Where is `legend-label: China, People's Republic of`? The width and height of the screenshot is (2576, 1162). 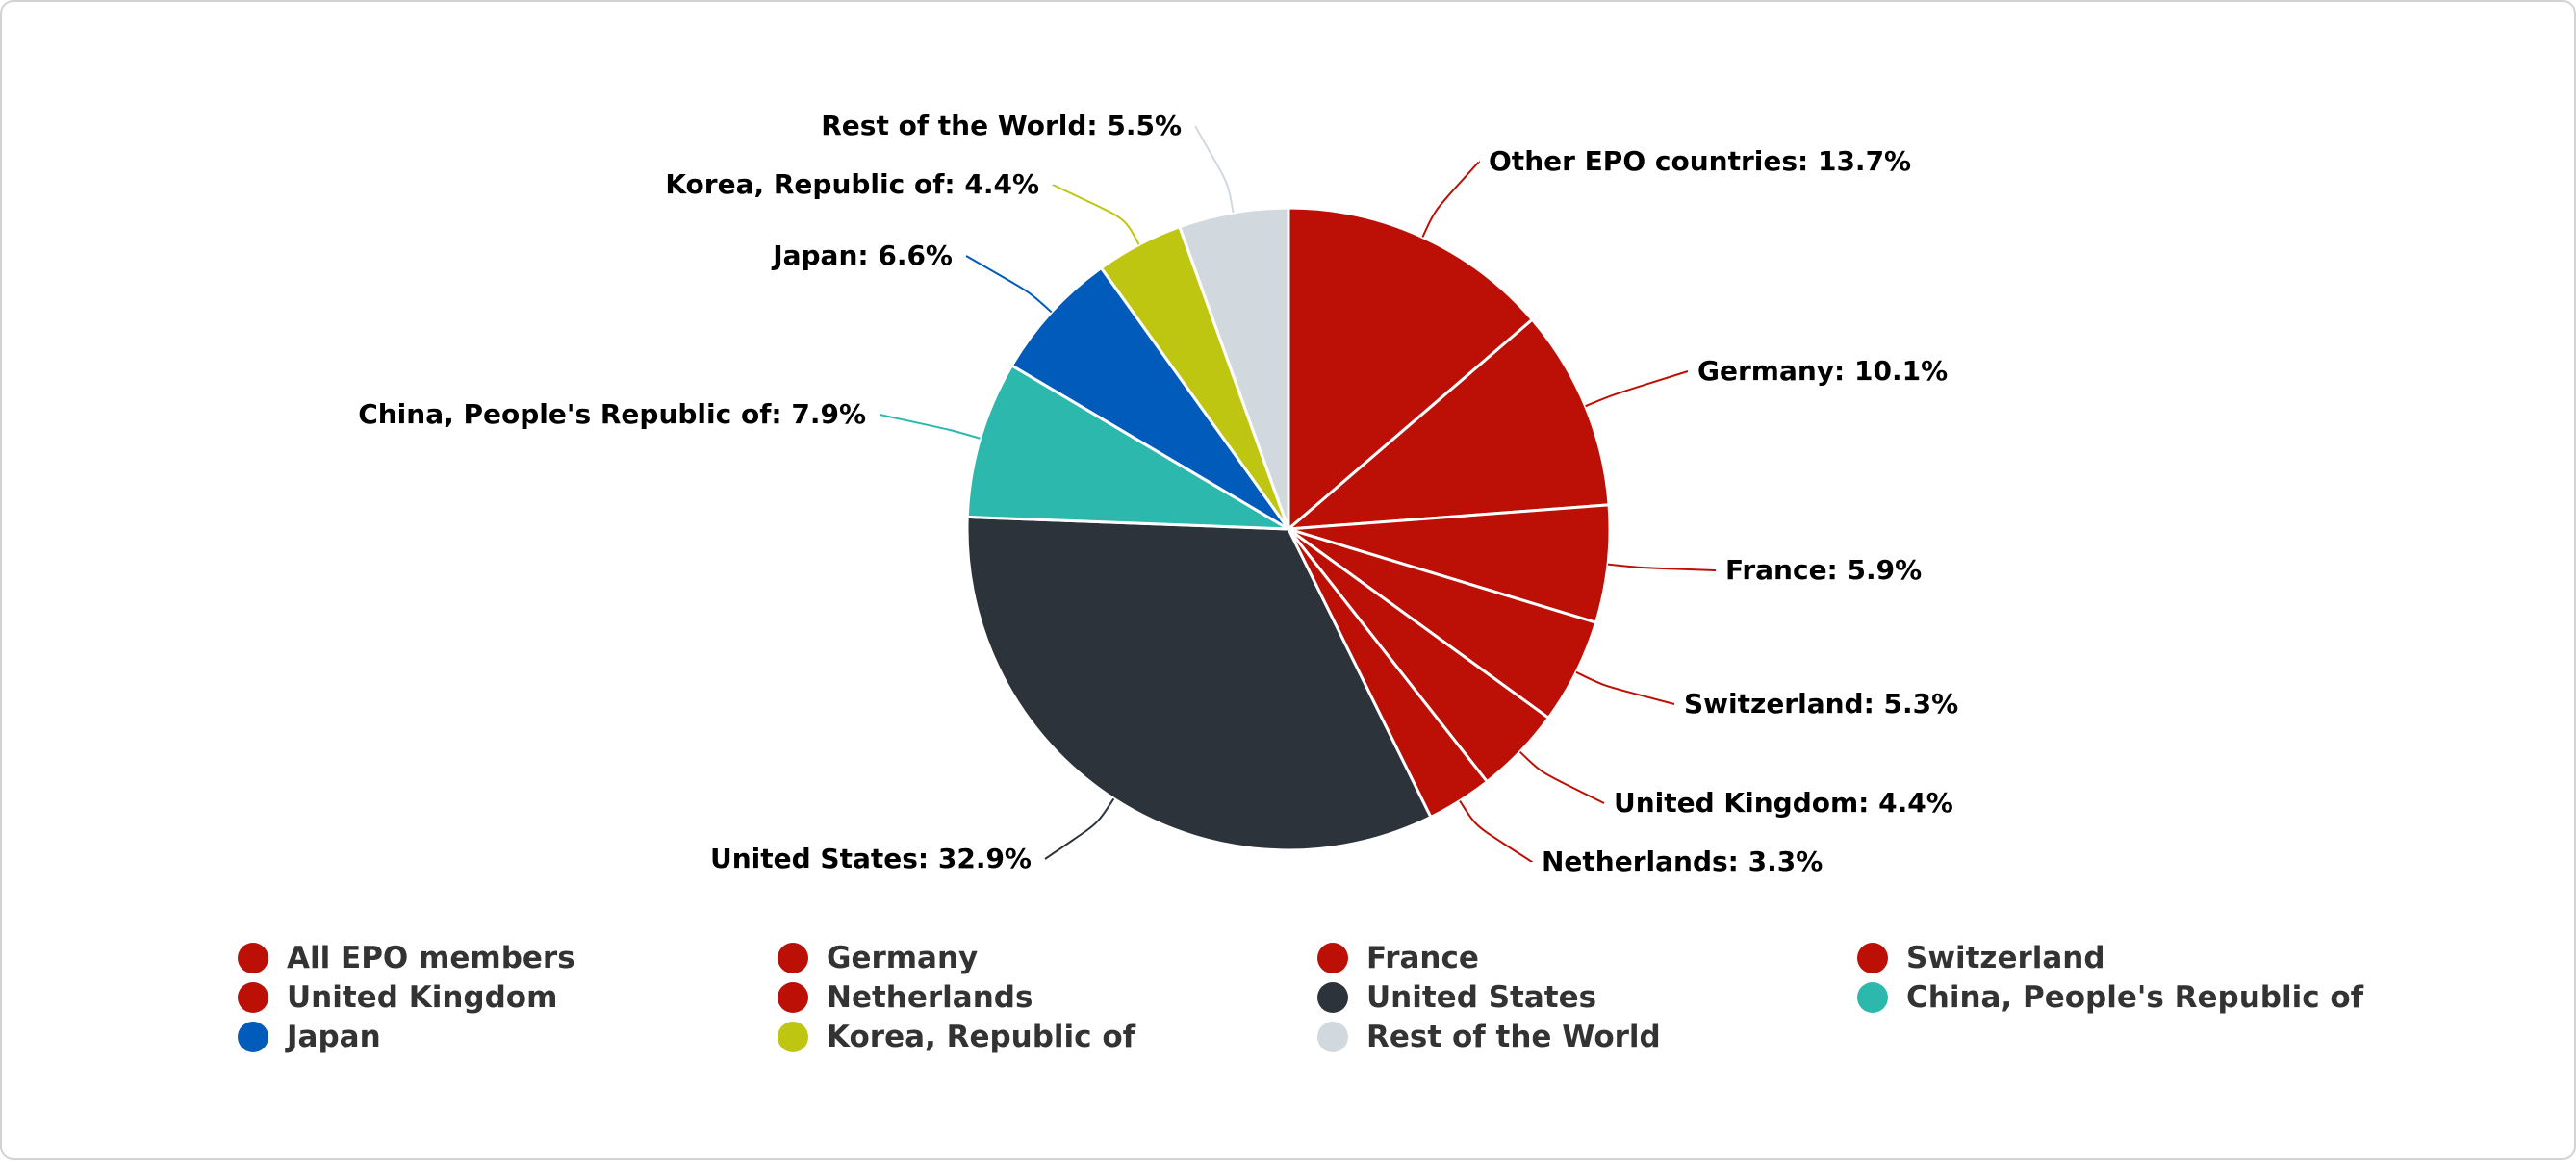
legend-label: China, People's Republic of is located at coordinates (2134, 997).